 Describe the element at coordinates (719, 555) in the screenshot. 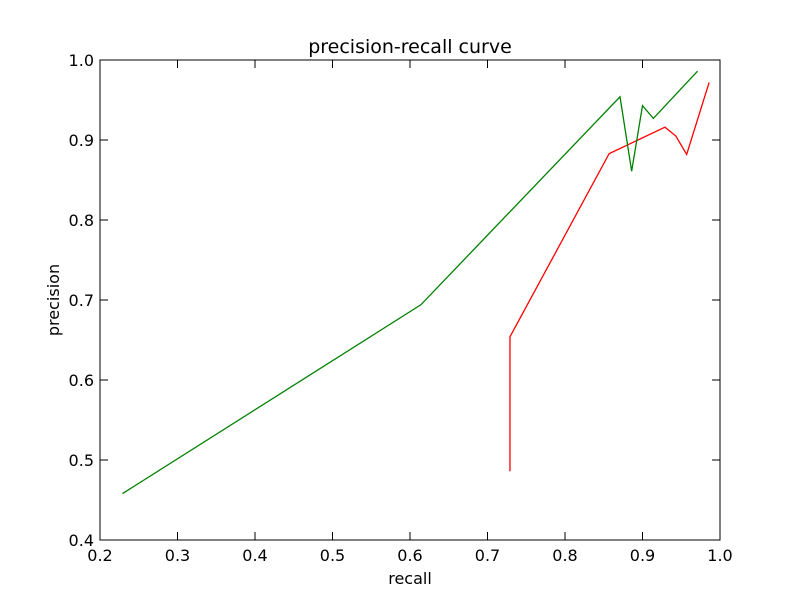

I see `x-tick-label: 1.0` at that location.